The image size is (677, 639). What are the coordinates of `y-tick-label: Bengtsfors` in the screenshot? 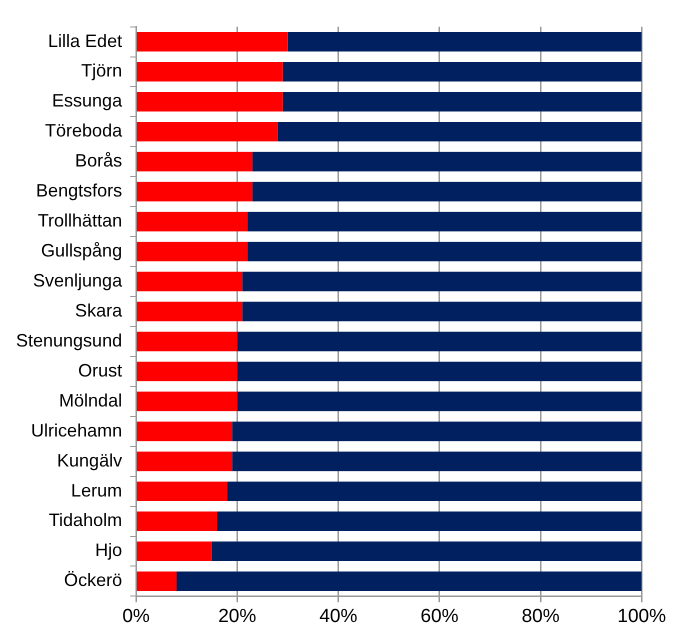 It's located at (79, 190).